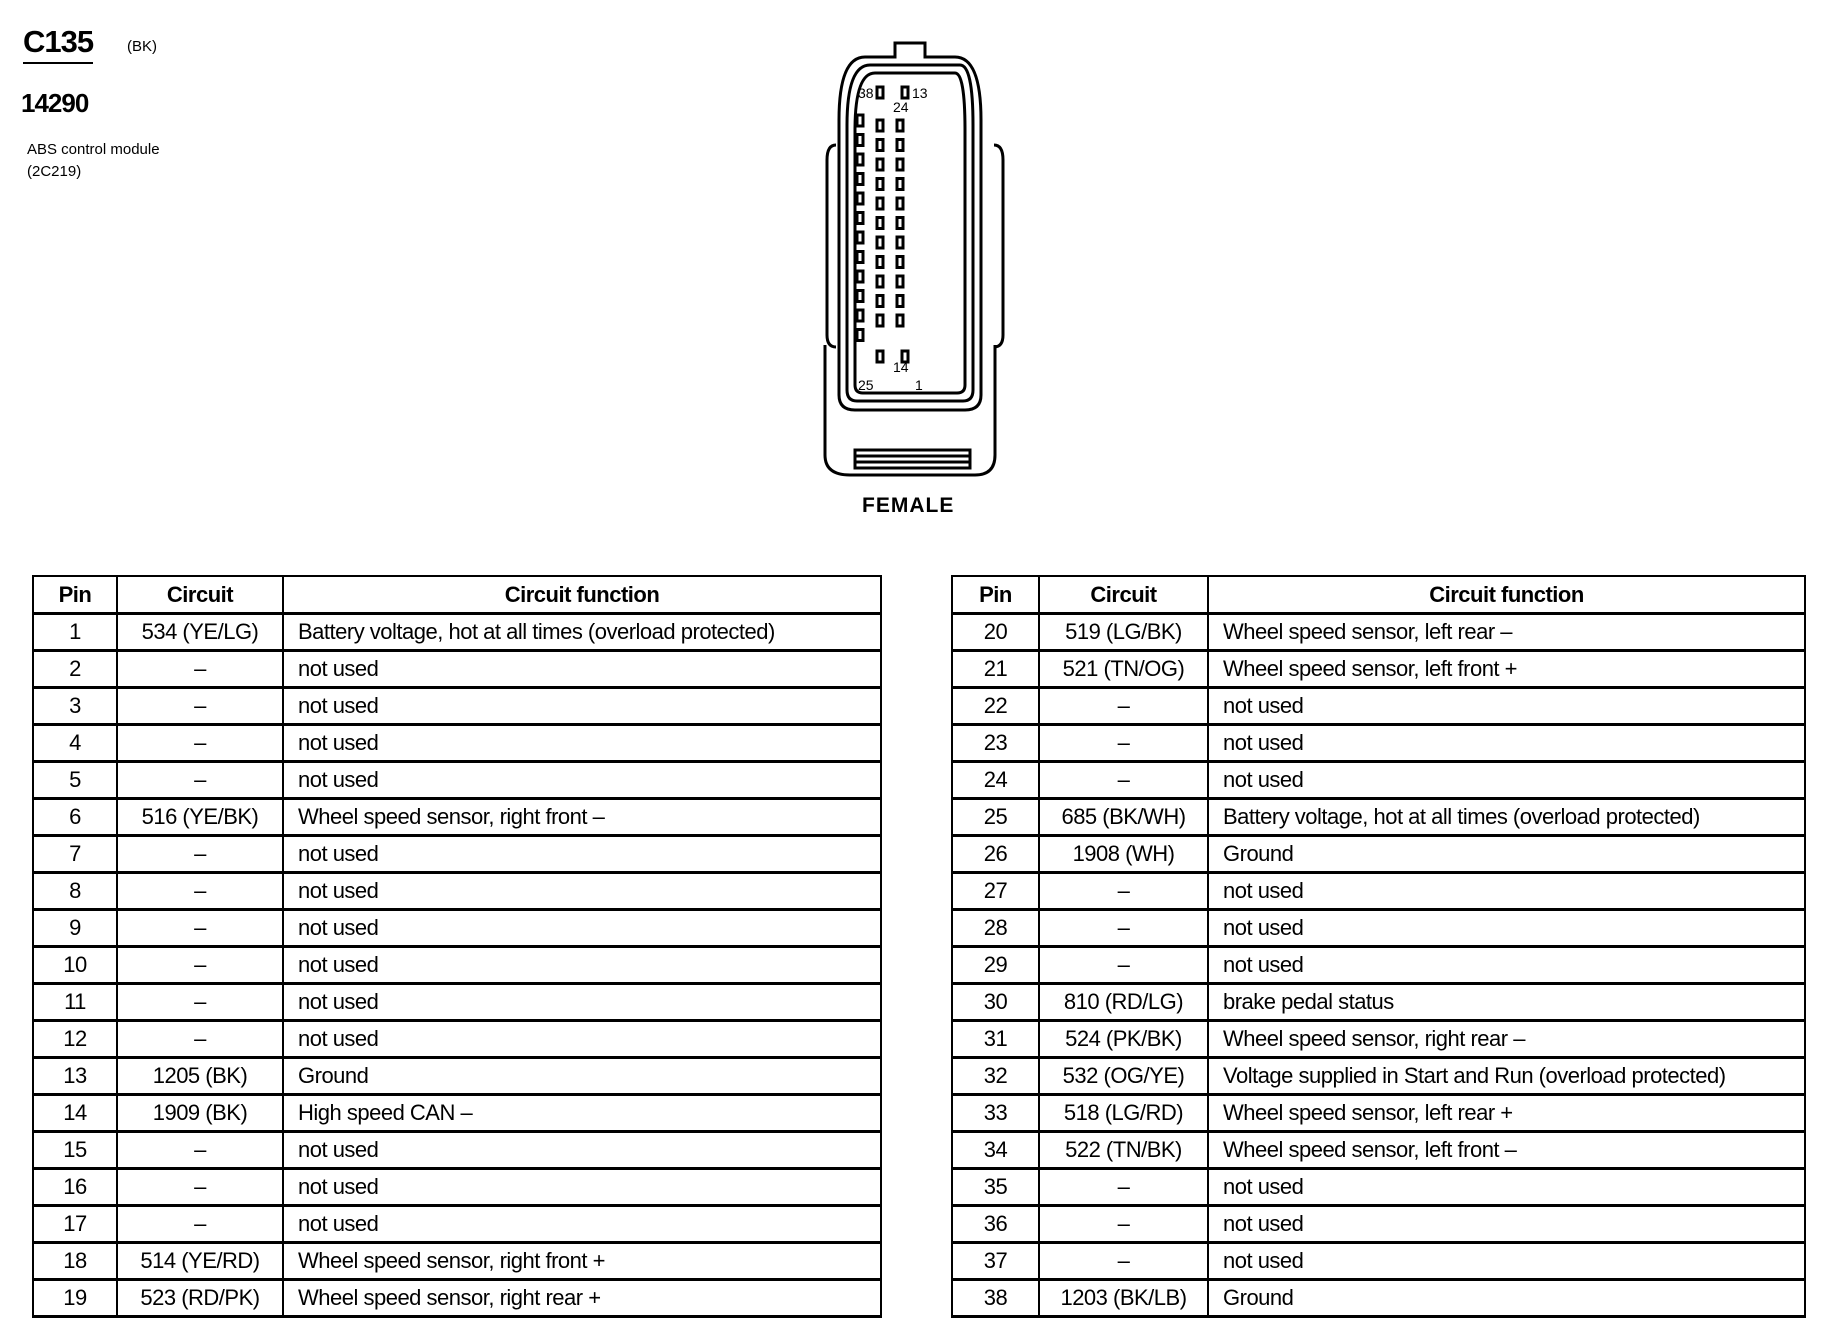  I want to click on table-row: 13 1205 (BK) Ground, so click(457, 1076).